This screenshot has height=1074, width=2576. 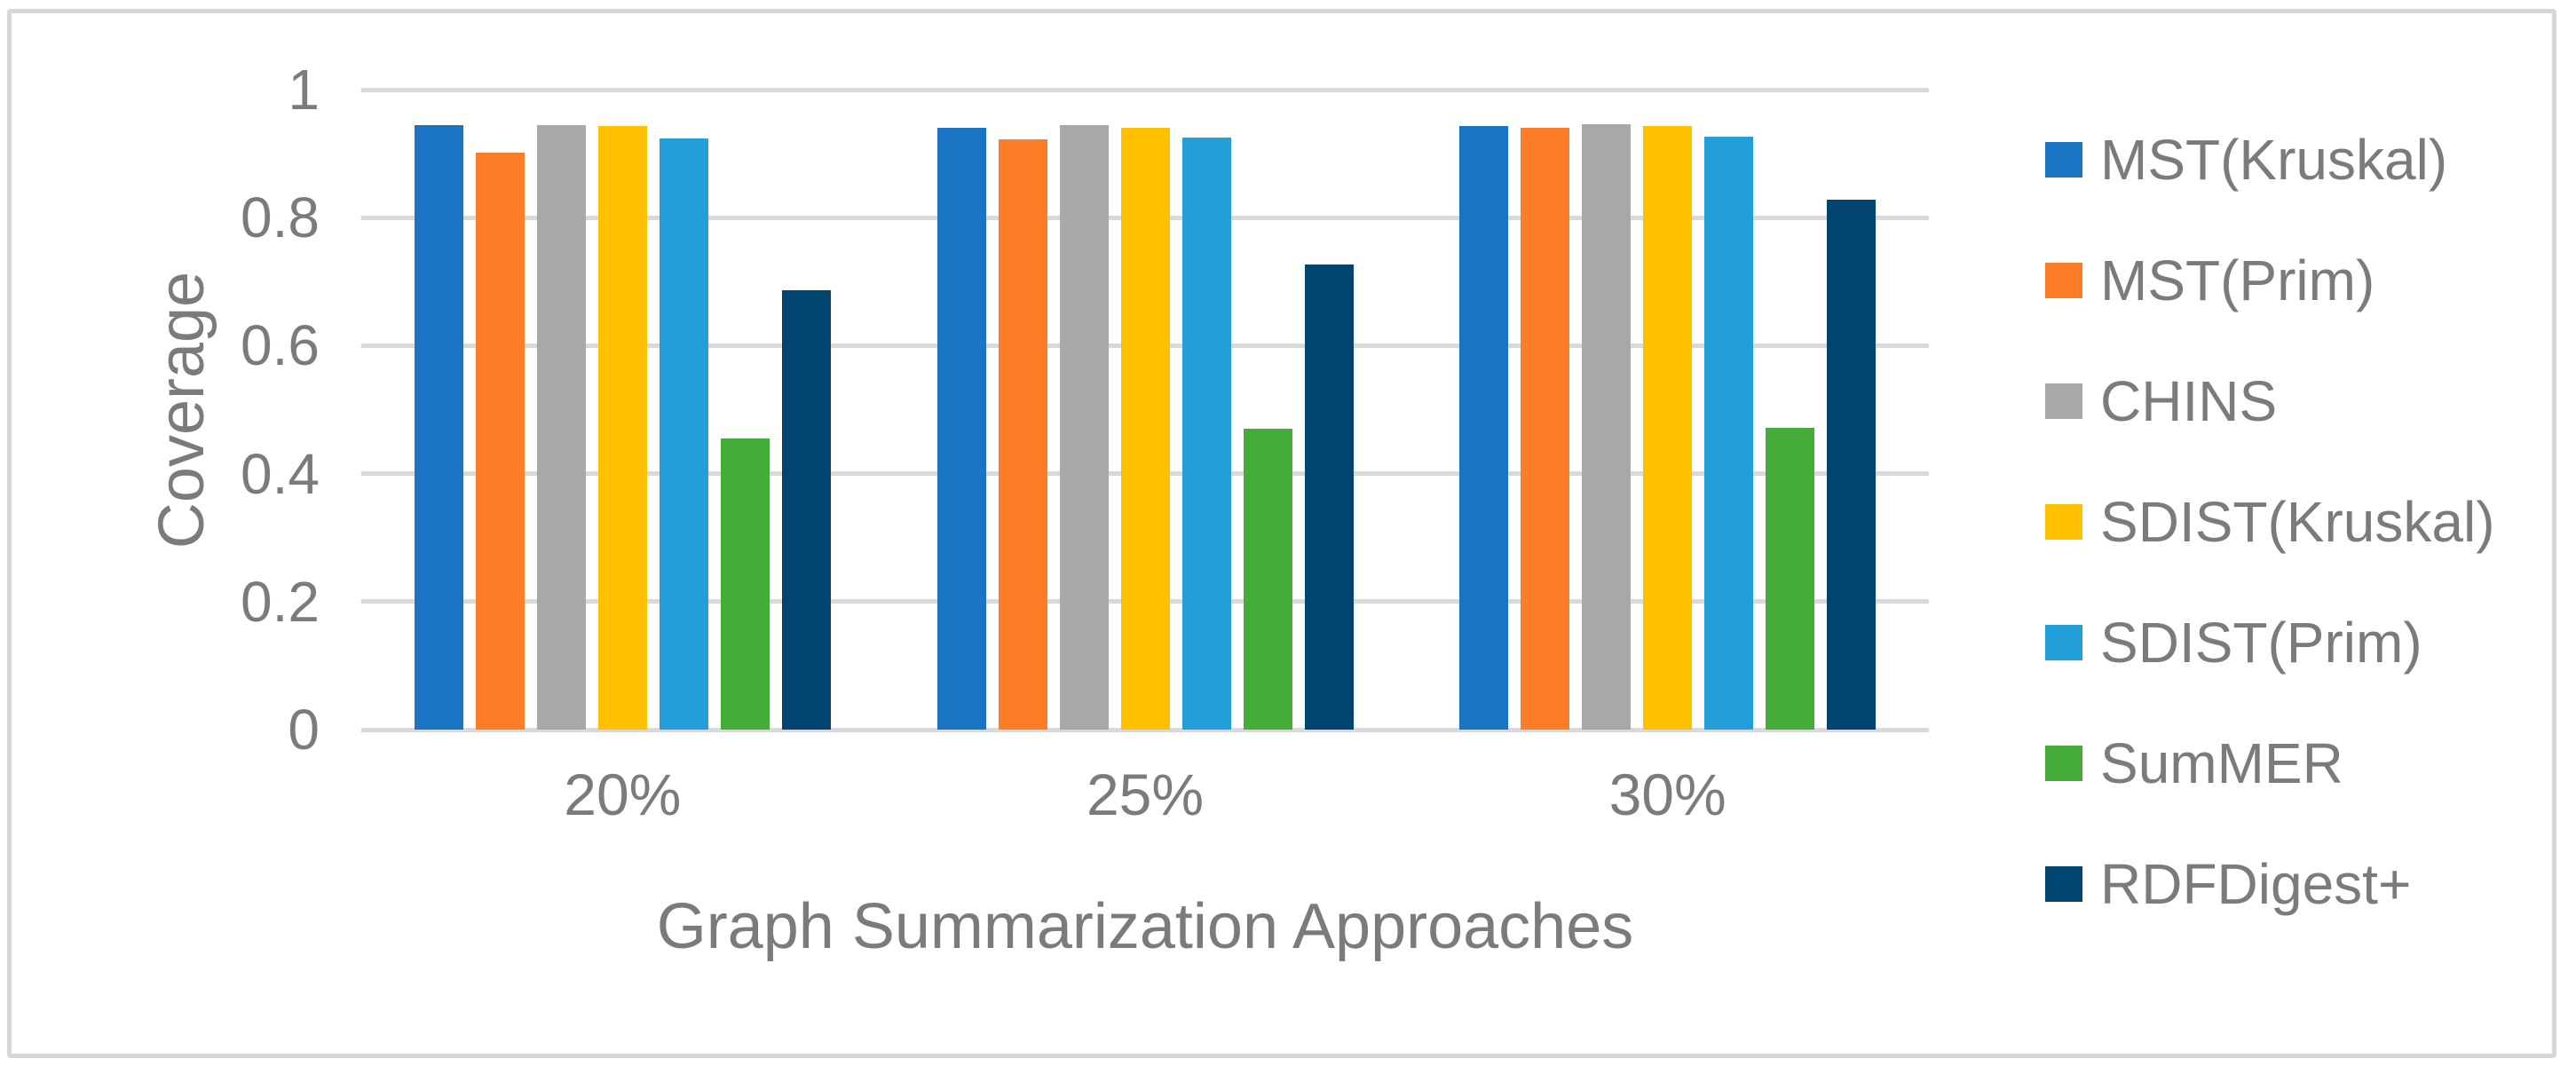 What do you see at coordinates (1145, 794) in the screenshot?
I see `x-tick-label-25: 25%` at bounding box center [1145, 794].